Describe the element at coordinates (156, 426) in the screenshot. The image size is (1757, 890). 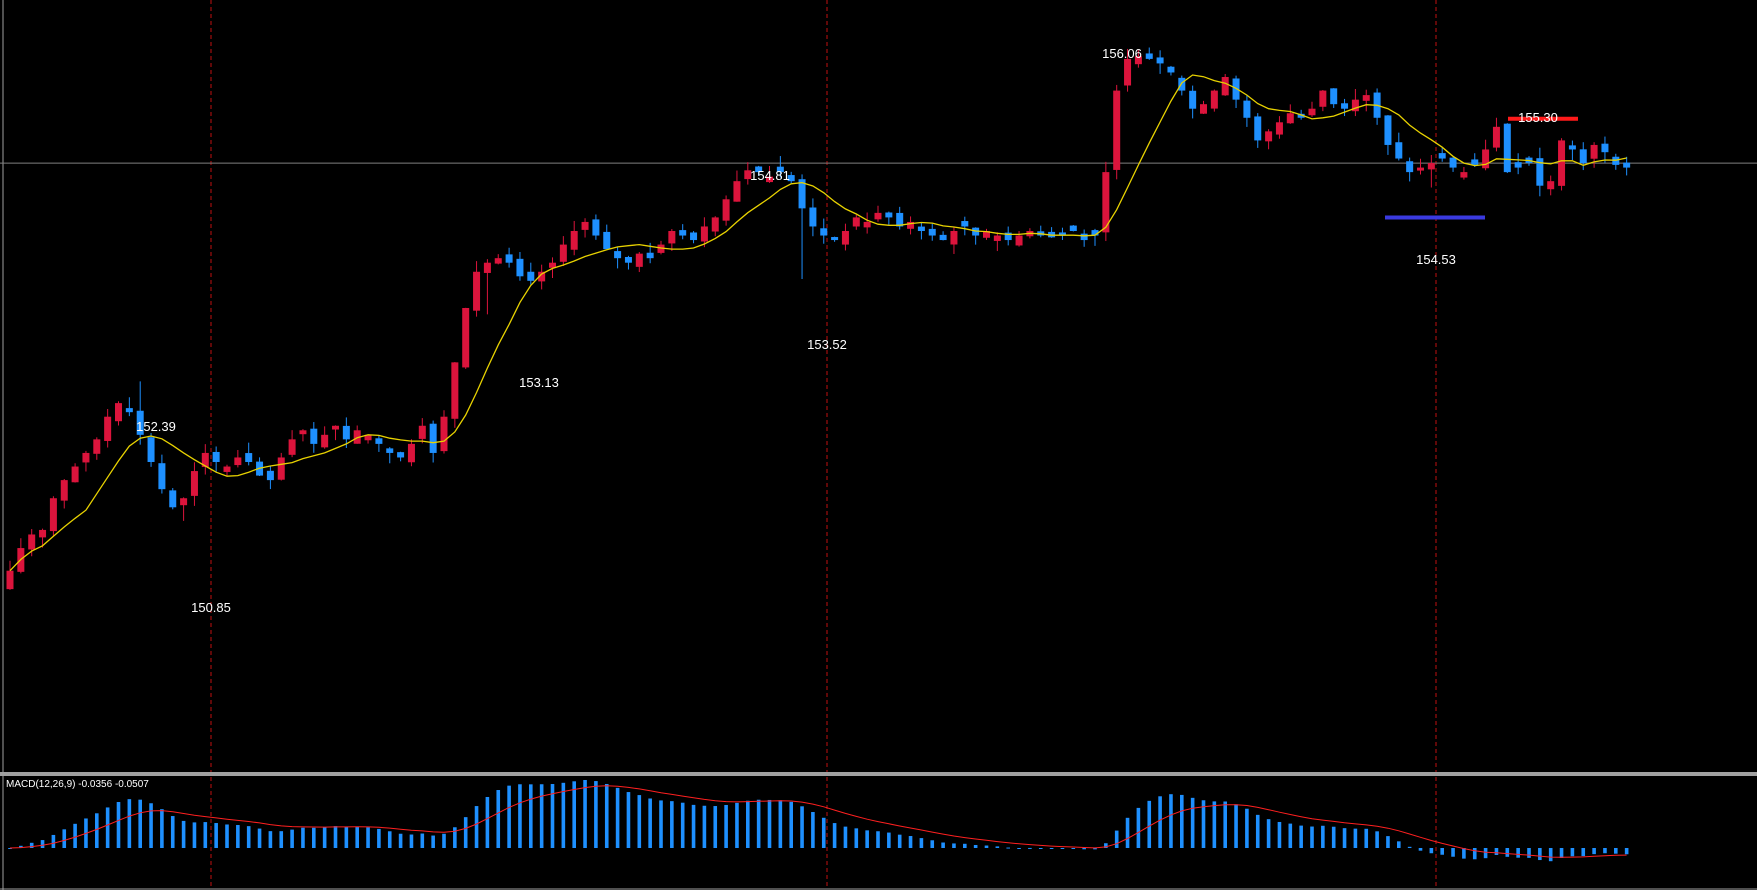
I see `label-152-39: 152.39` at that location.